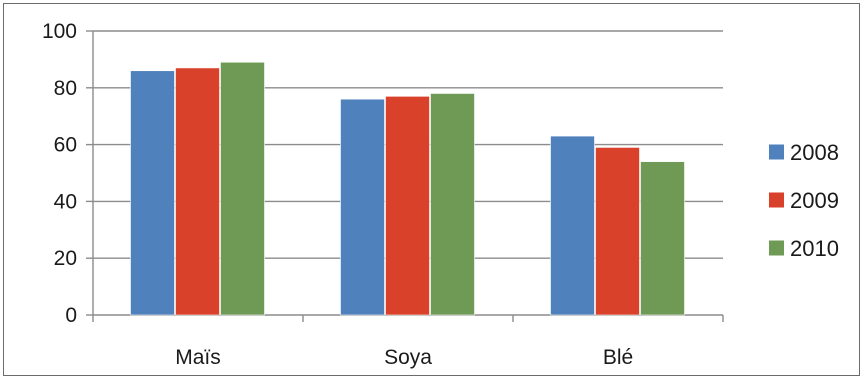  I want to click on legend-swatch-2010, so click(776, 248).